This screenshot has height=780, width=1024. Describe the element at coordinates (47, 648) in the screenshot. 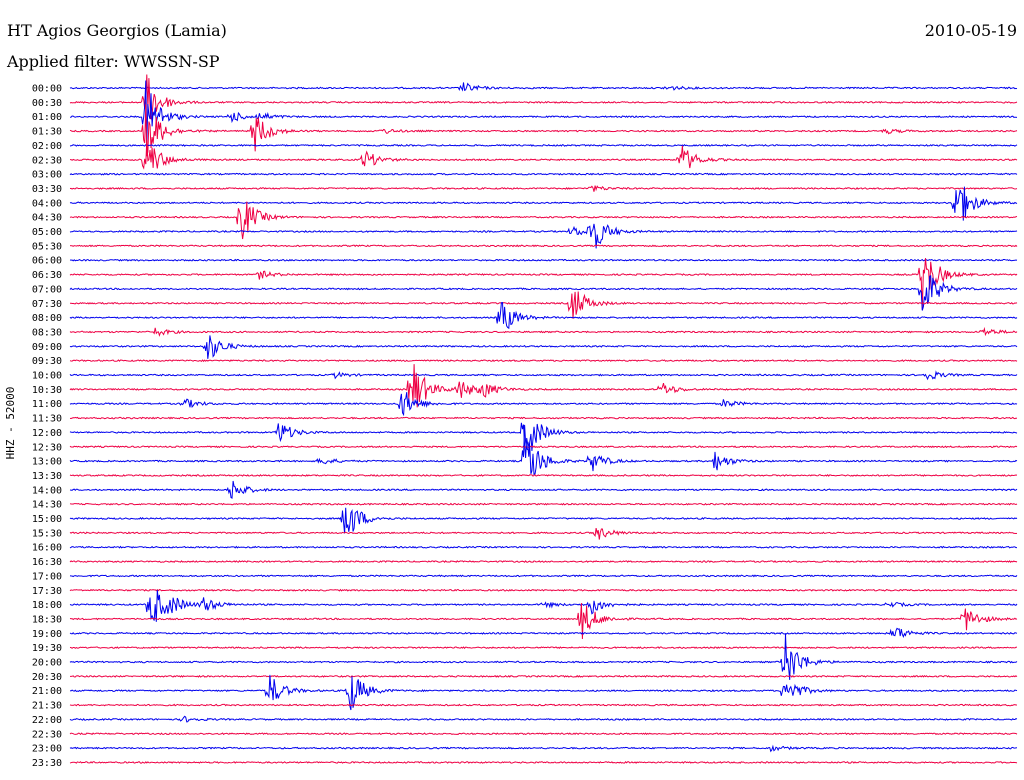

I see `time-tick-label: 19:30` at that location.